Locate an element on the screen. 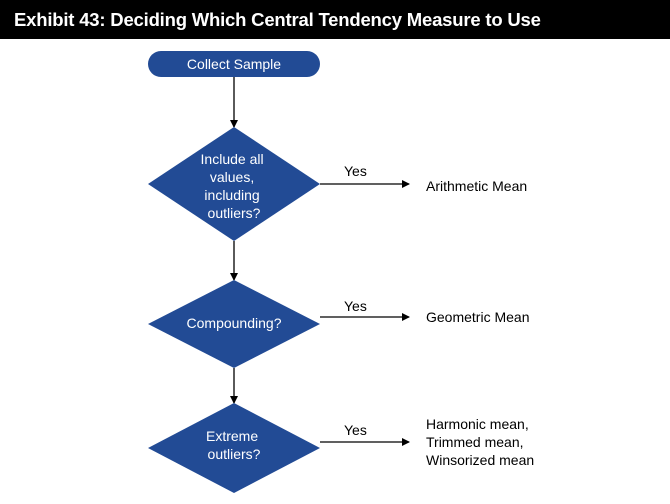  start-node-shape is located at coordinates (234, 64).